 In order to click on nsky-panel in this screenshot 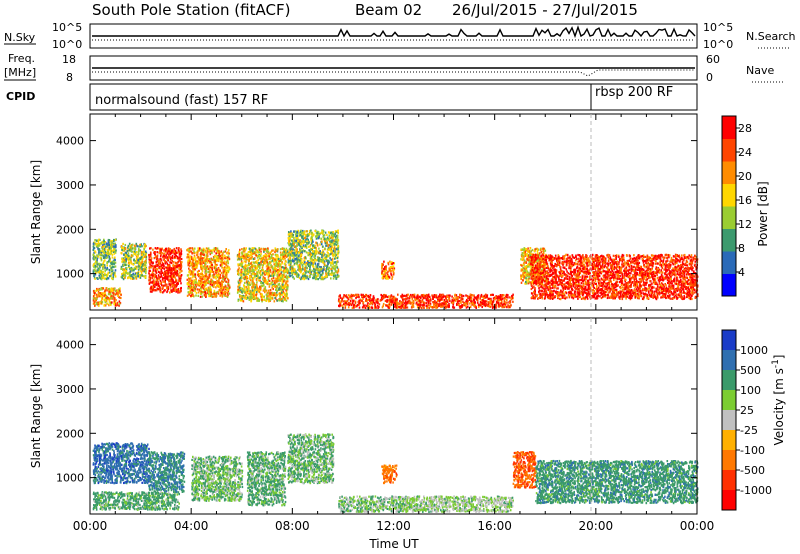, I will do `click(393, 36)`.